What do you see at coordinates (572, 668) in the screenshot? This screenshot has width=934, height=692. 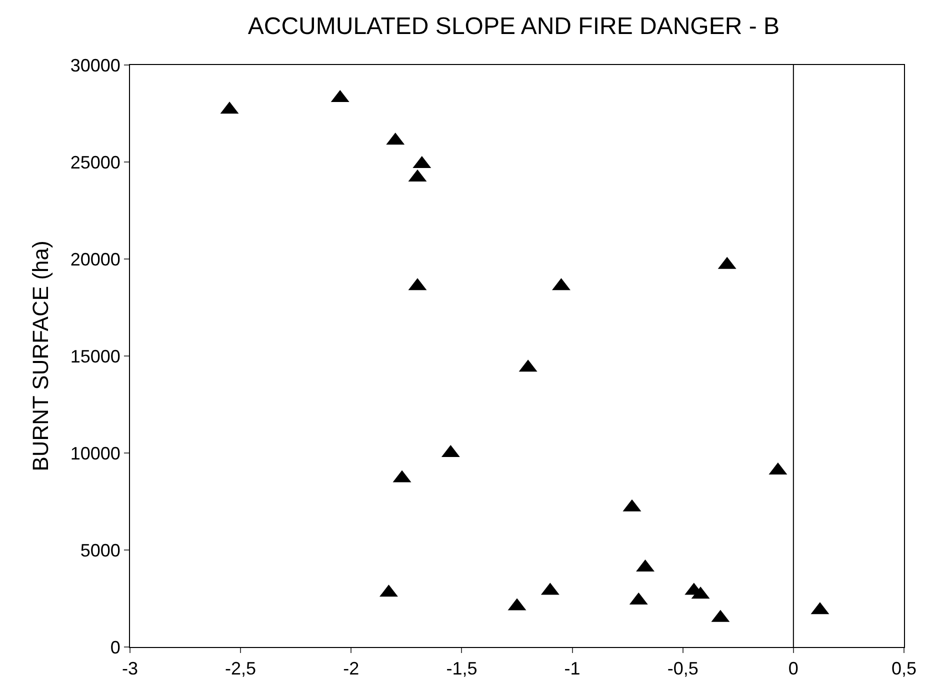 I see `x-tick-label: -1` at bounding box center [572, 668].